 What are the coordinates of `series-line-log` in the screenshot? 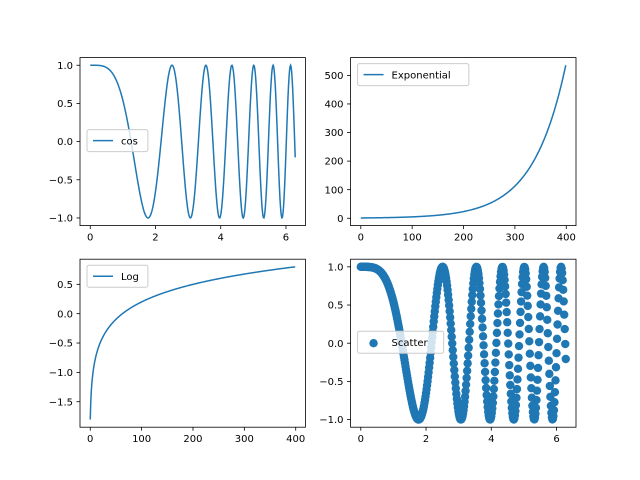 It's located at (192, 343).